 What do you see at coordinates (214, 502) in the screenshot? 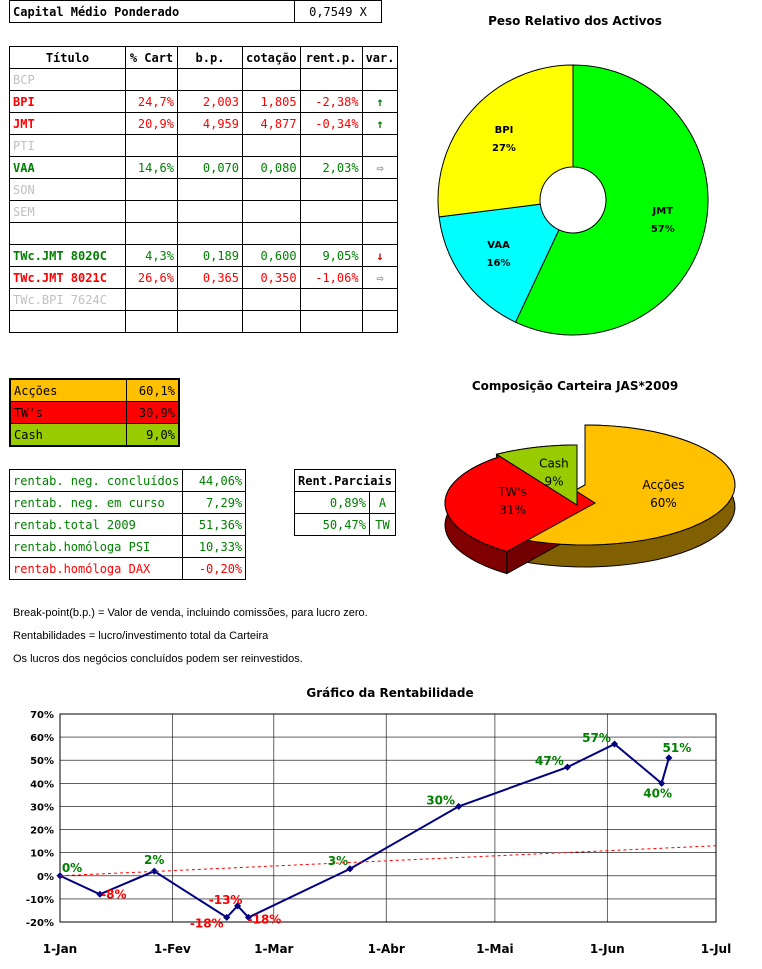
I see `rentab-value: 7,29%` at bounding box center [214, 502].